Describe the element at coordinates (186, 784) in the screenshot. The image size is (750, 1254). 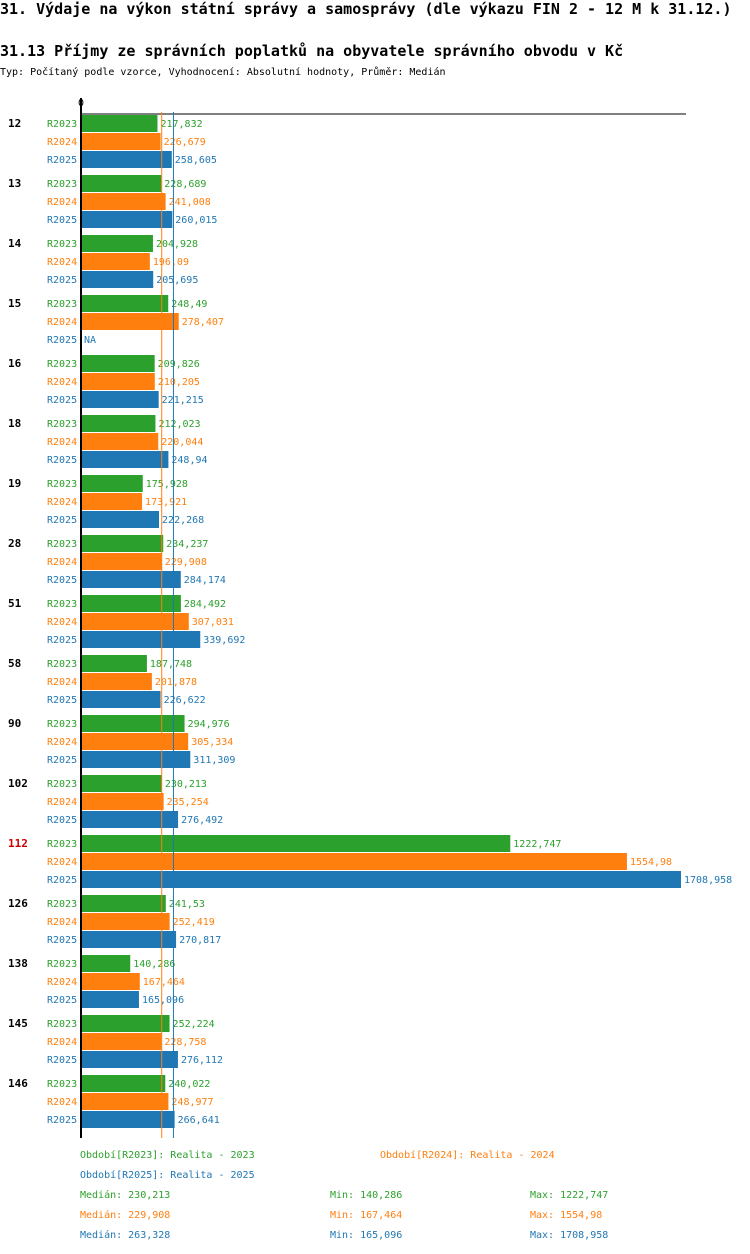
I see `value-label: 230,213` at that location.